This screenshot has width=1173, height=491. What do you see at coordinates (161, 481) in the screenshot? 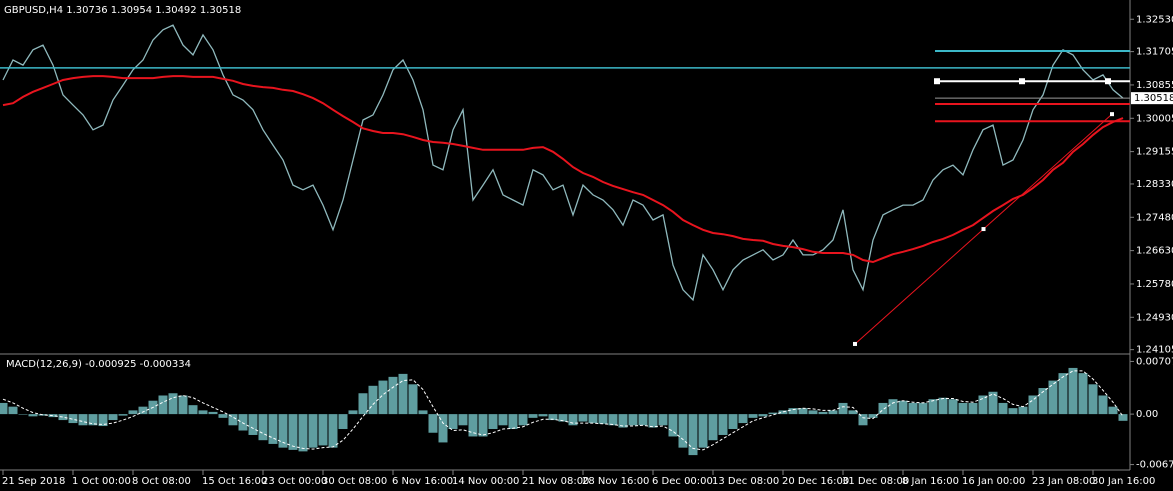
I see `x-tick-label: 8 Oct 08:00` at bounding box center [161, 481].